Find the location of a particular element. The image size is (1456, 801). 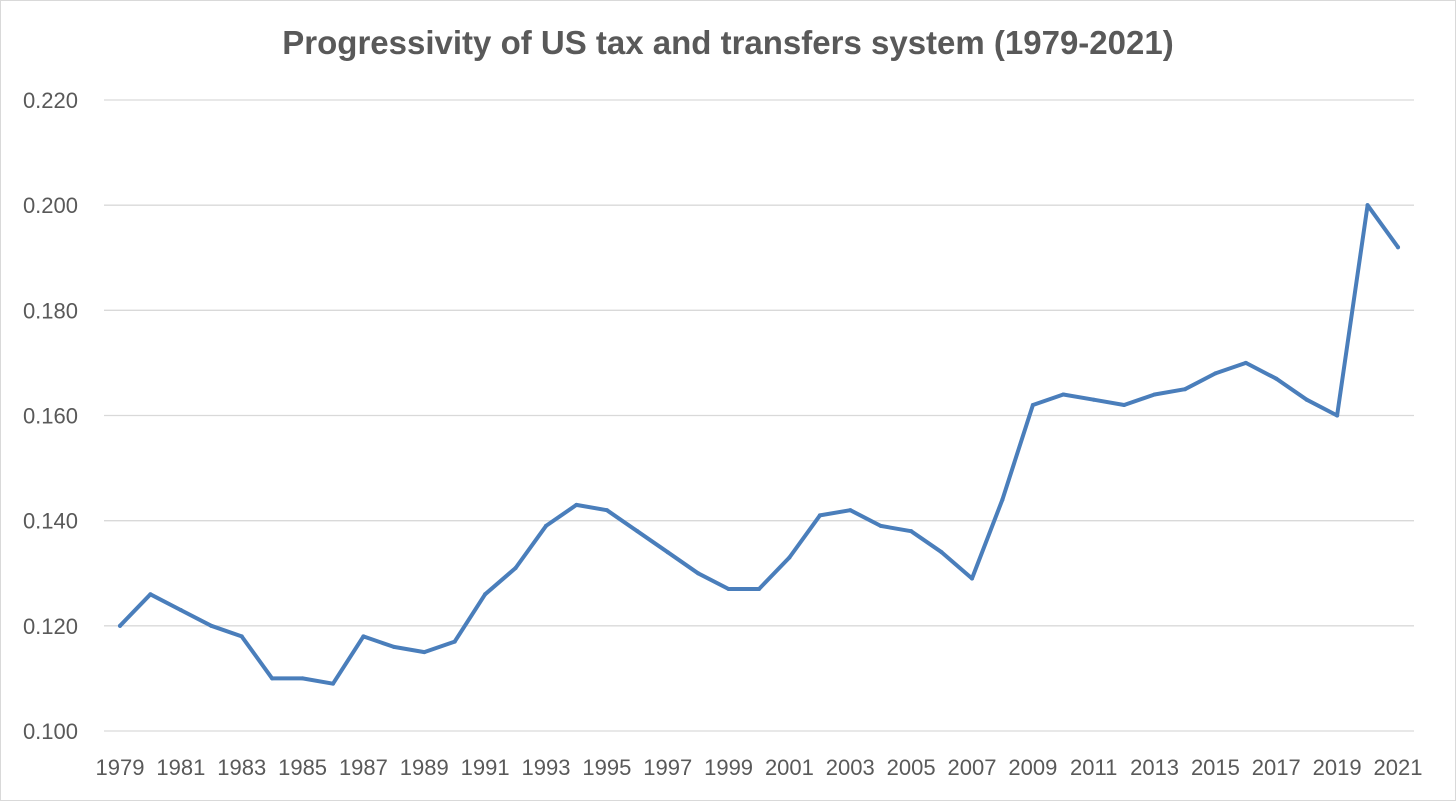

y-tick-label: 0.220 is located at coordinates (50, 100).